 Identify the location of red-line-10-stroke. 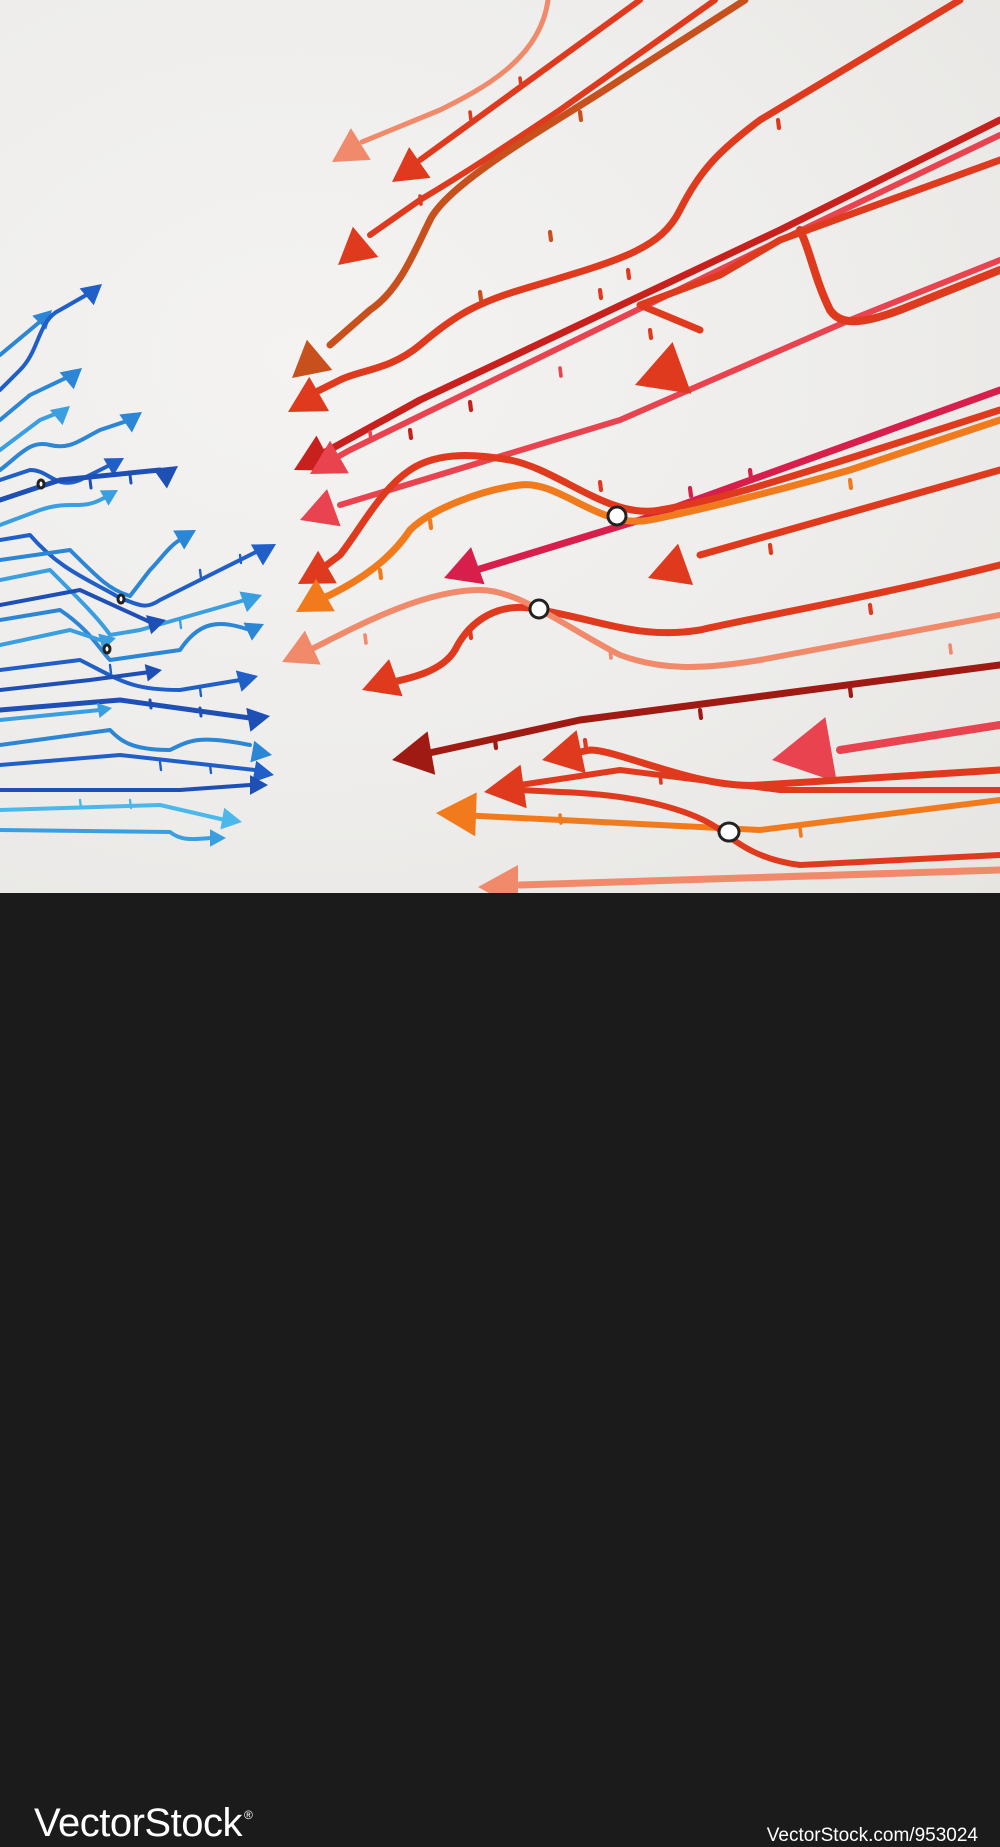
(818, 245).